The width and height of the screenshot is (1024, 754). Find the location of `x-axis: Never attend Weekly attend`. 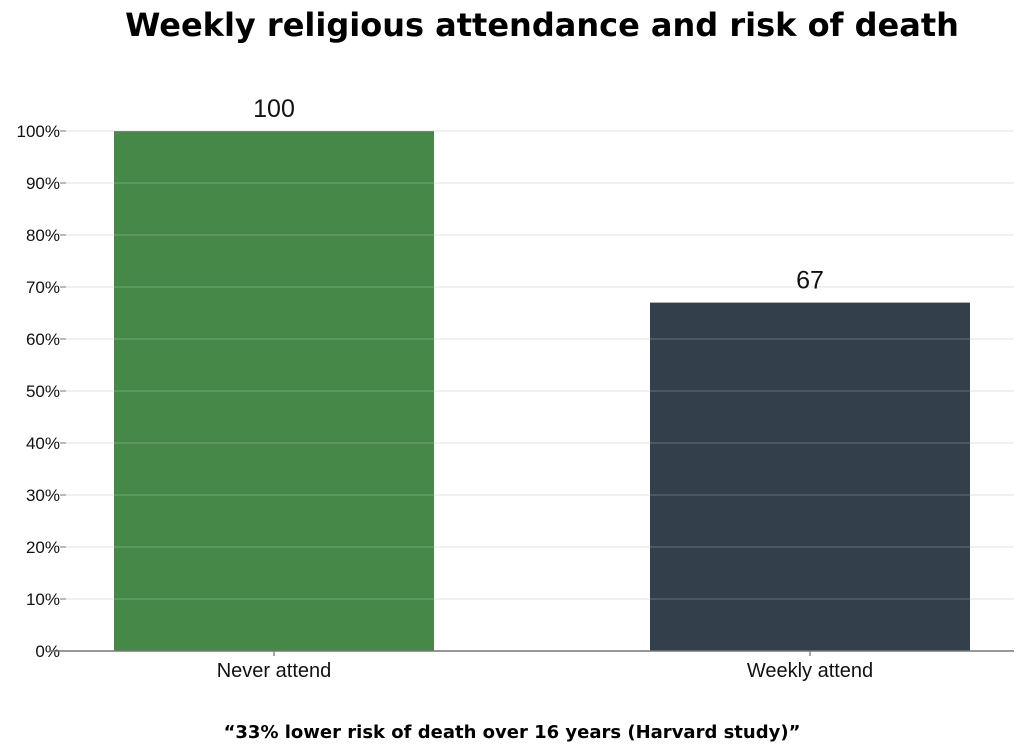

x-axis: Never attend Weekly attend is located at coordinates (531, 666).